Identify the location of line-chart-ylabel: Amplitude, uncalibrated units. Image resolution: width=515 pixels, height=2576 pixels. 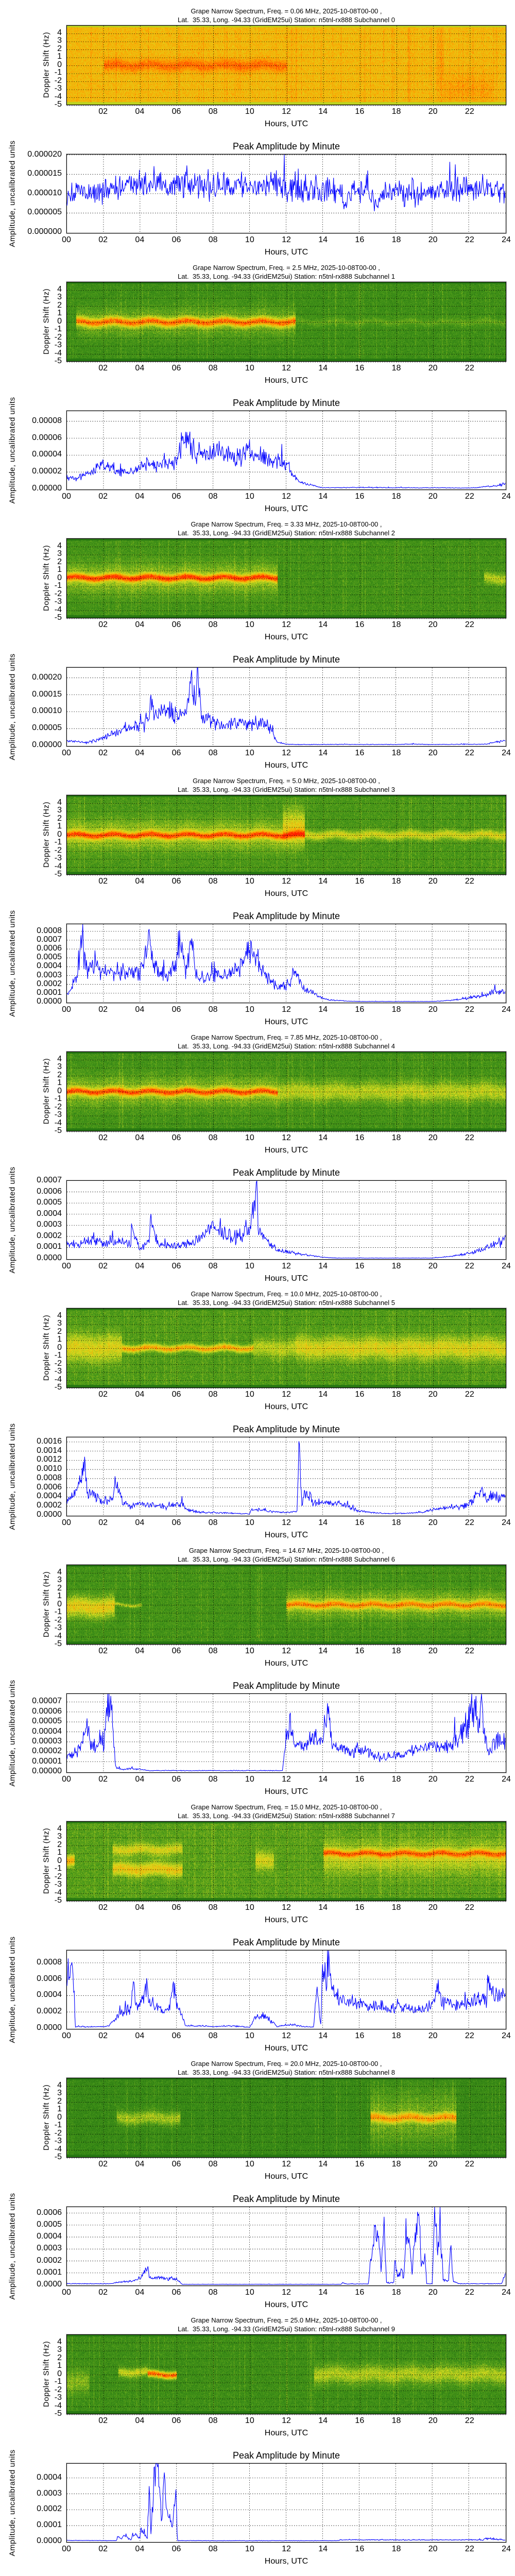
(13, 1476).